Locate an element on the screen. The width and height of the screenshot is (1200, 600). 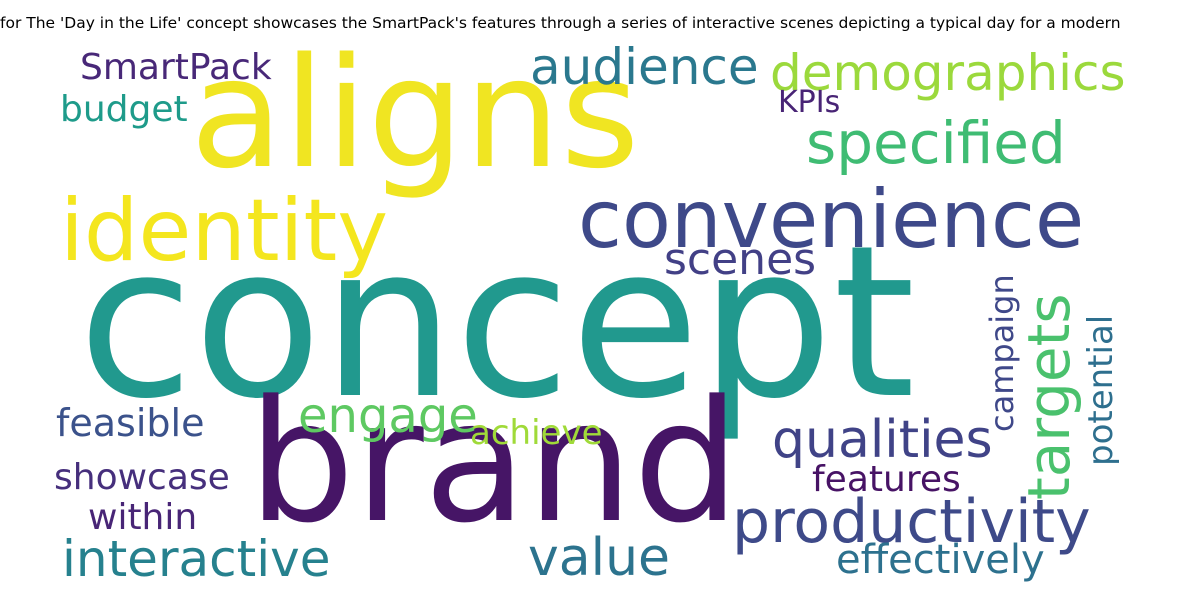
word-within: within is located at coordinates (143, 517).